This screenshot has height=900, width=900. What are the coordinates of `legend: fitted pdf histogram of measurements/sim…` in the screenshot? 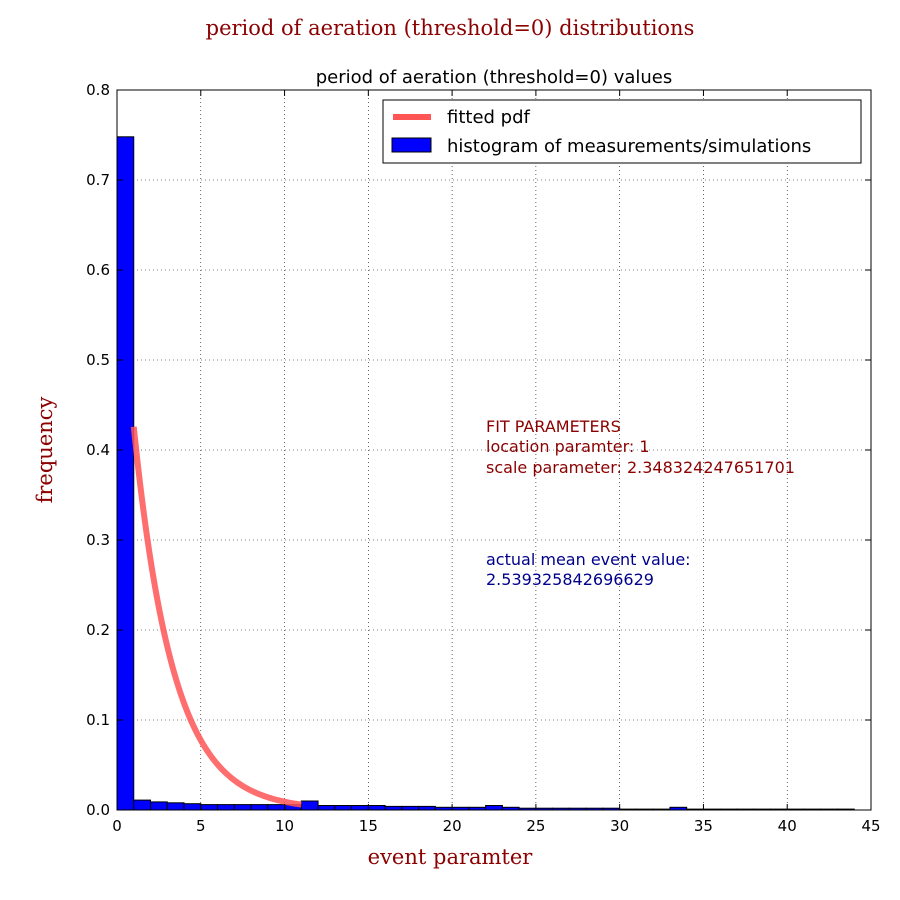 It's located at (622, 131).